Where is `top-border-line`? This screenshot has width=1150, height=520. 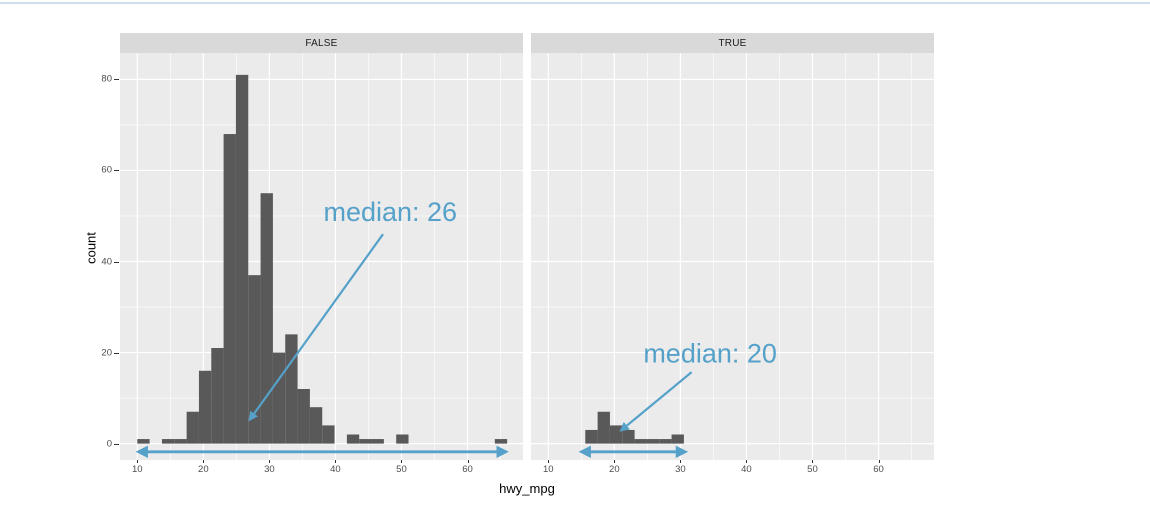
top-border-line is located at coordinates (575, 3).